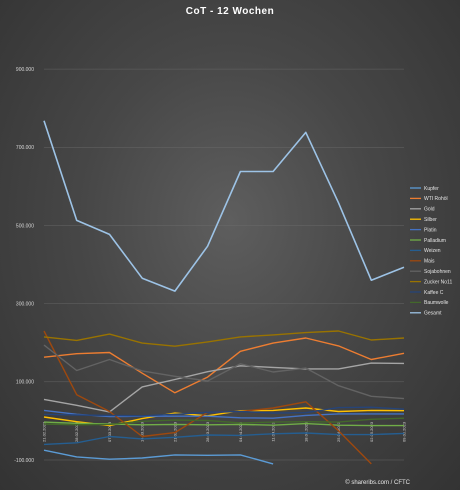  Describe the element at coordinates (24, 461) in the screenshot. I see `y-tick-label: -100.000` at that location.